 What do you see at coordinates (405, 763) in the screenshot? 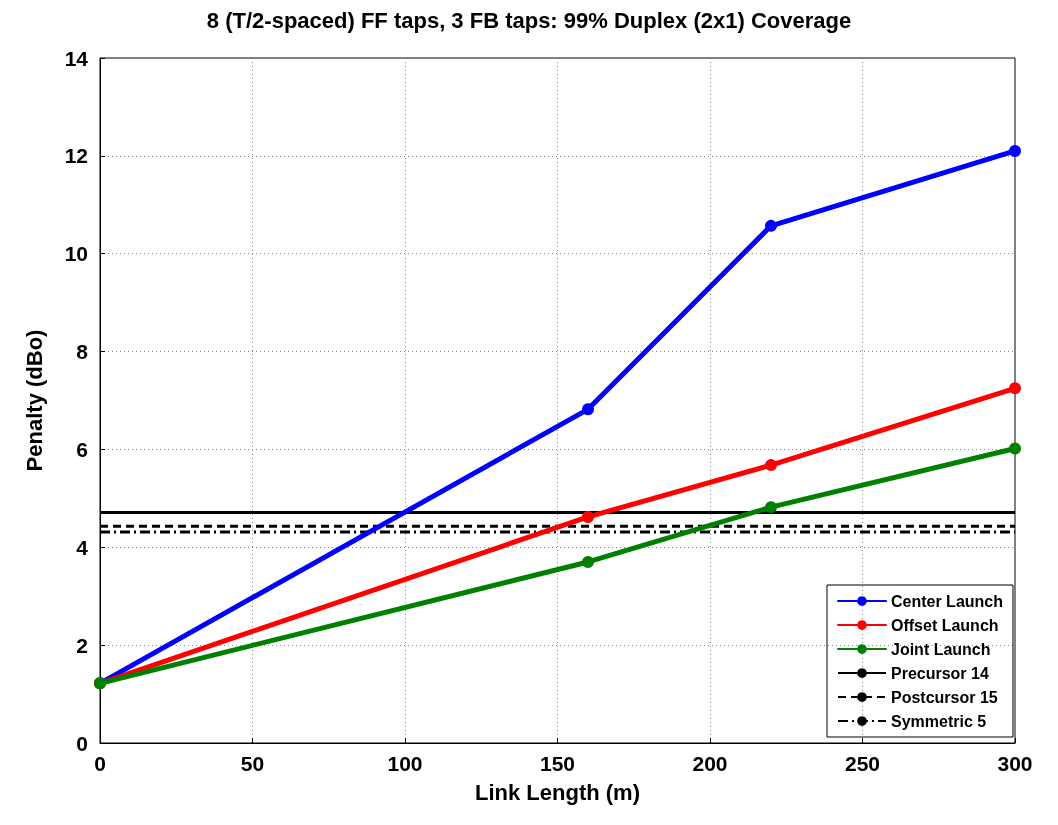
I see `x-tick-label: 100` at bounding box center [405, 763].